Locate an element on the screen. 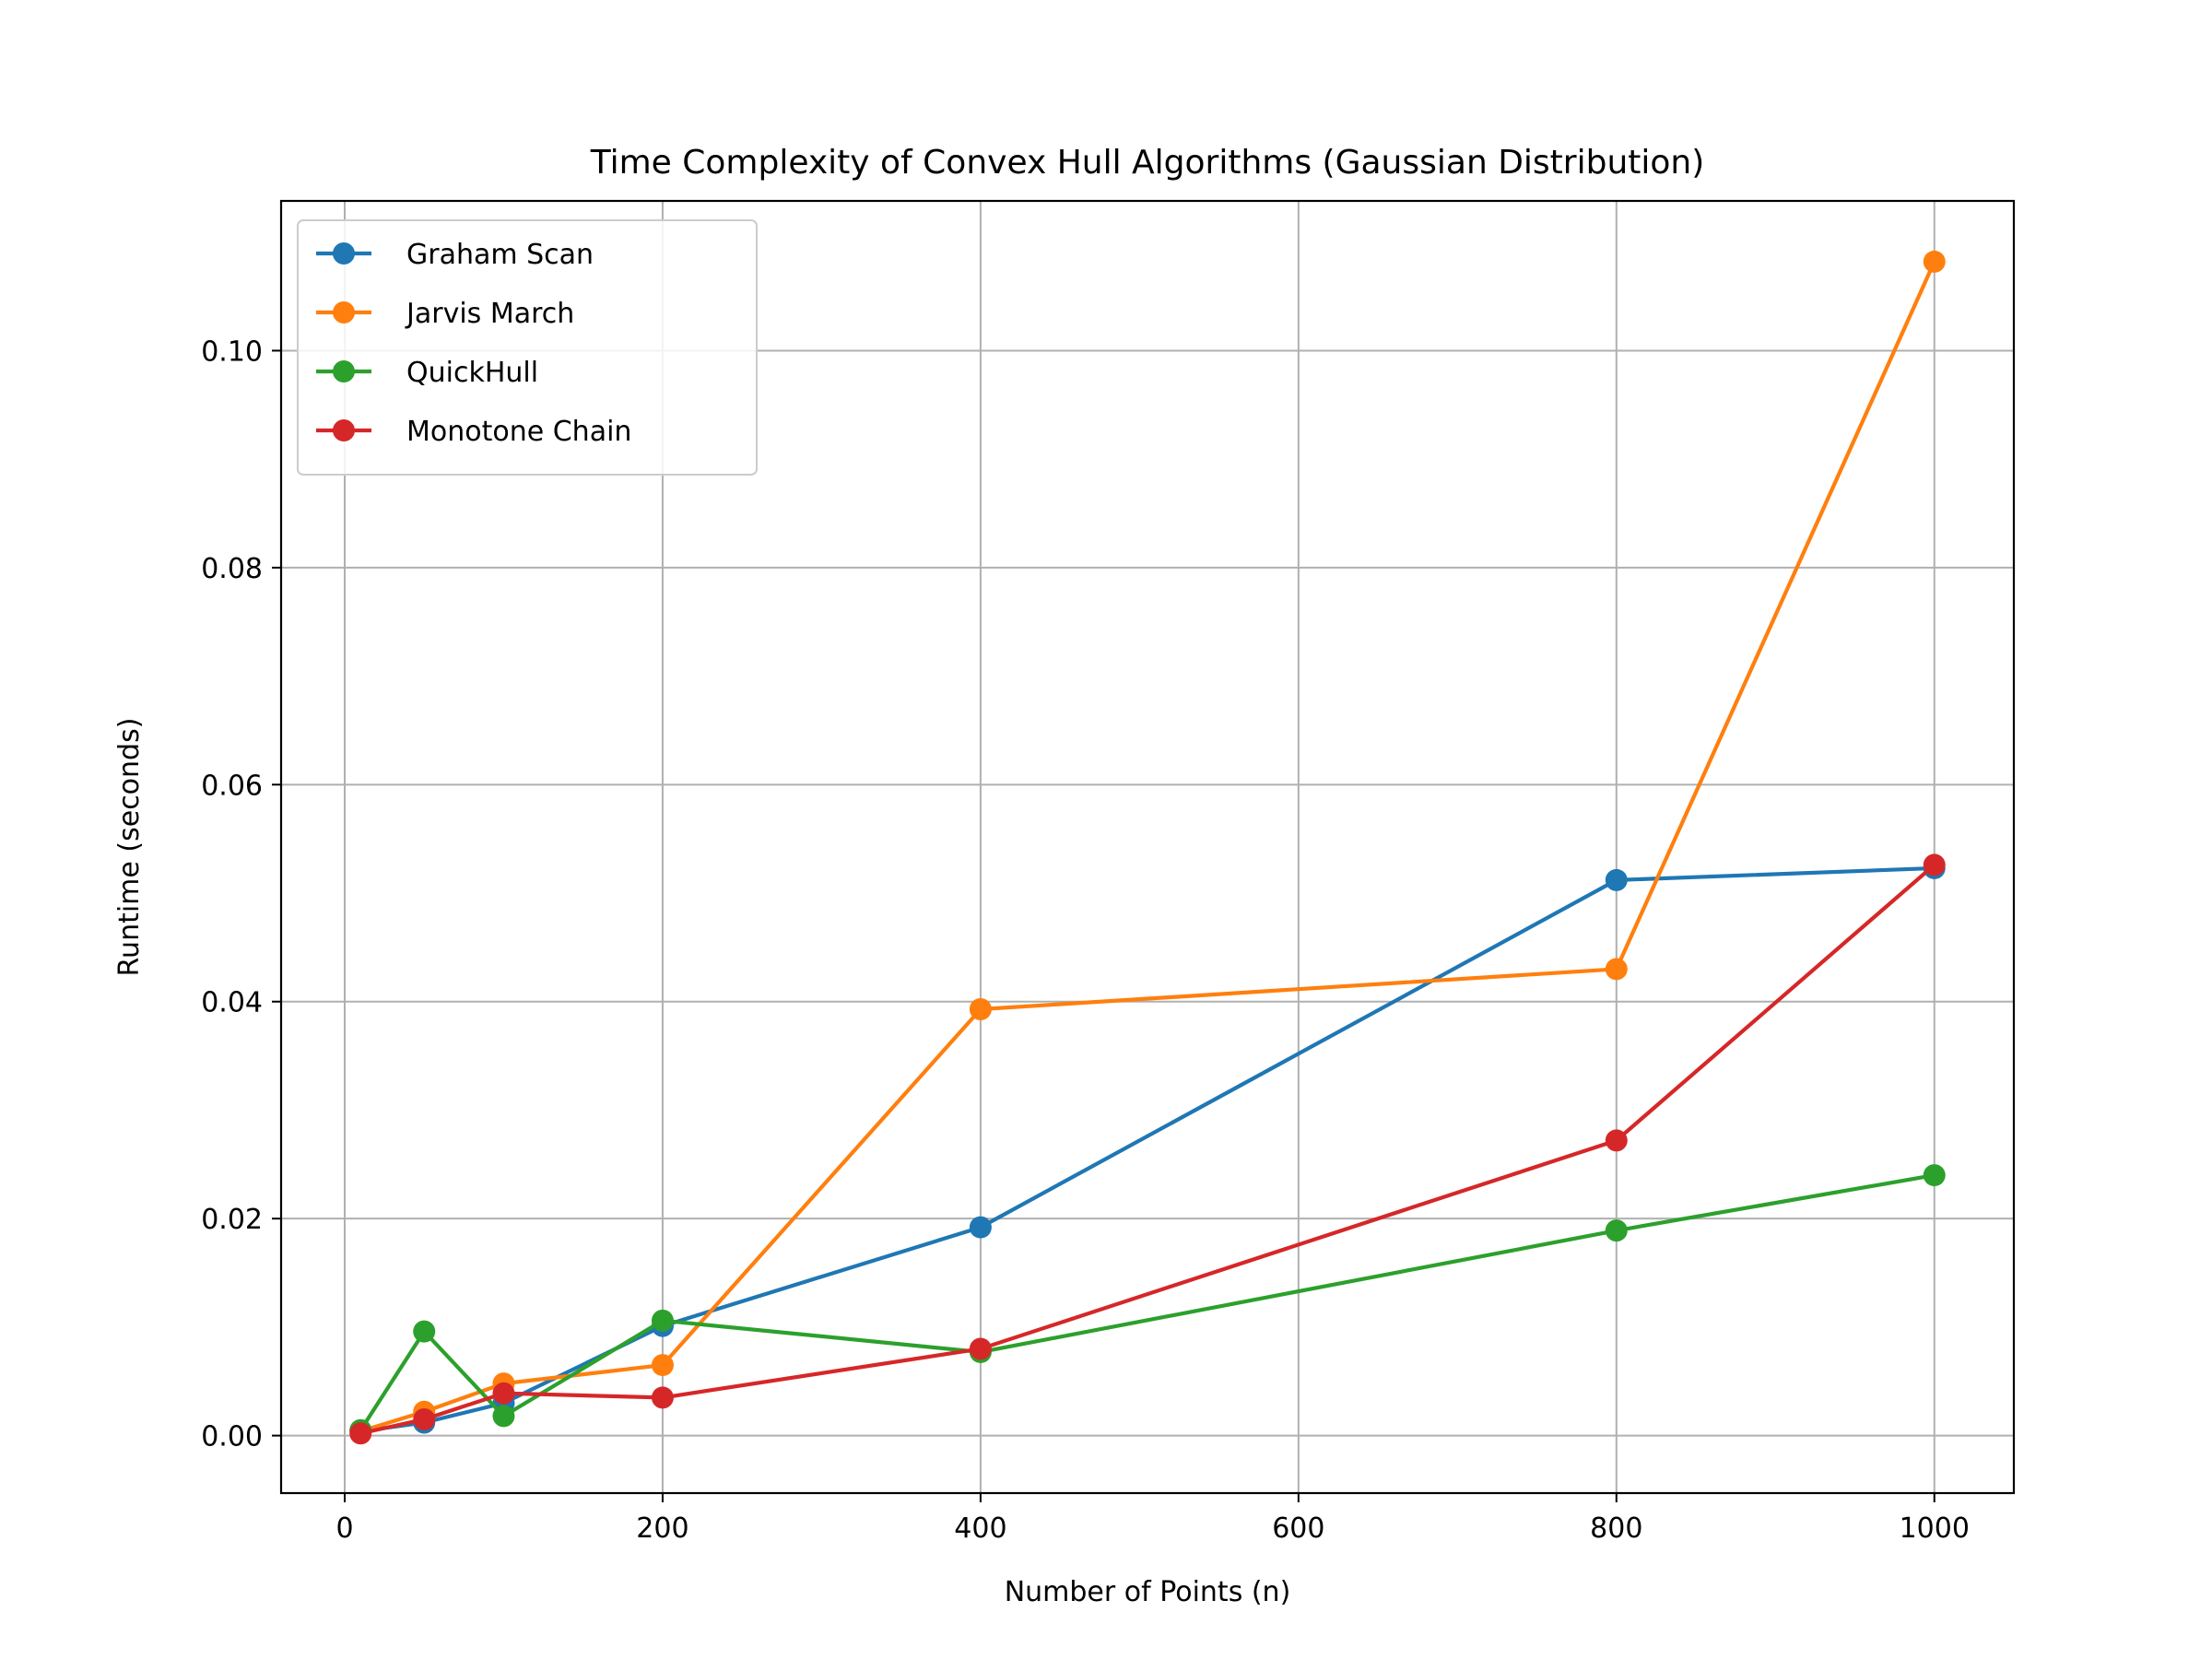 The height and width of the screenshot is (1659, 2212). x-tick-label: 1000 is located at coordinates (1935, 1528).